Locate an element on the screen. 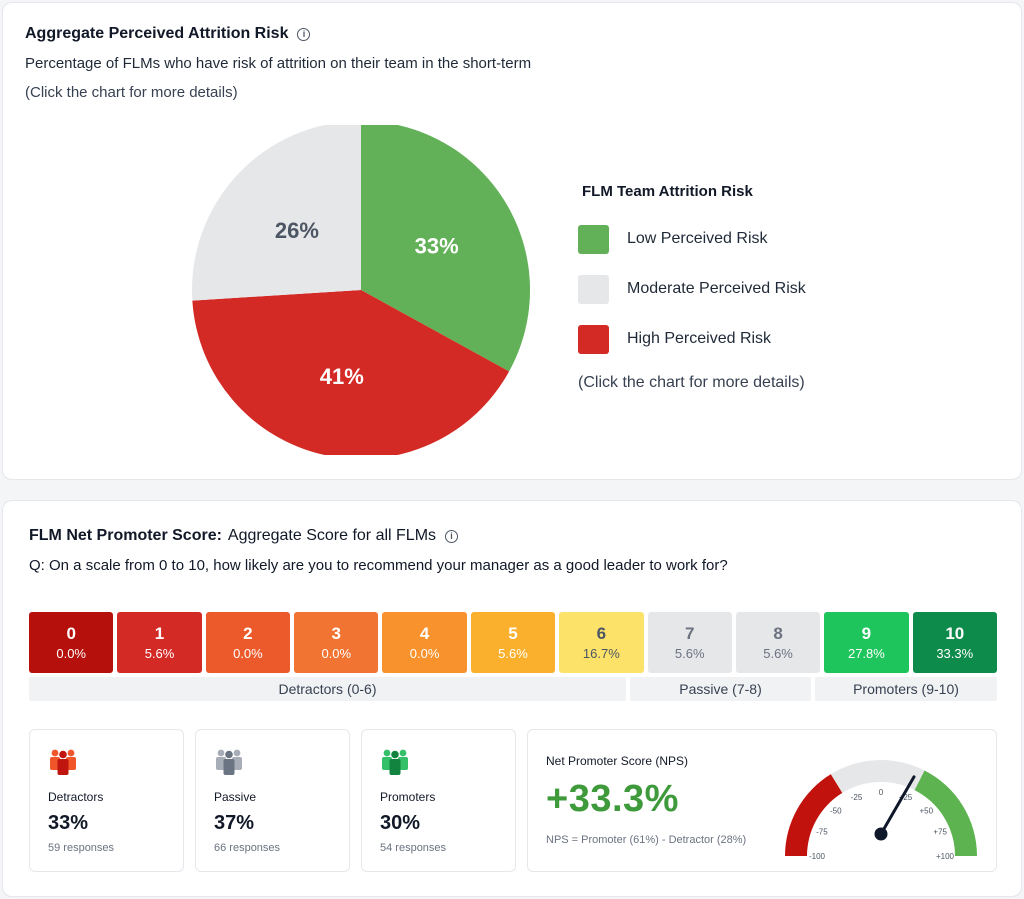 This screenshot has height=899, width=1024. legend-item-high: High Perceived Risk is located at coordinates (738, 339).